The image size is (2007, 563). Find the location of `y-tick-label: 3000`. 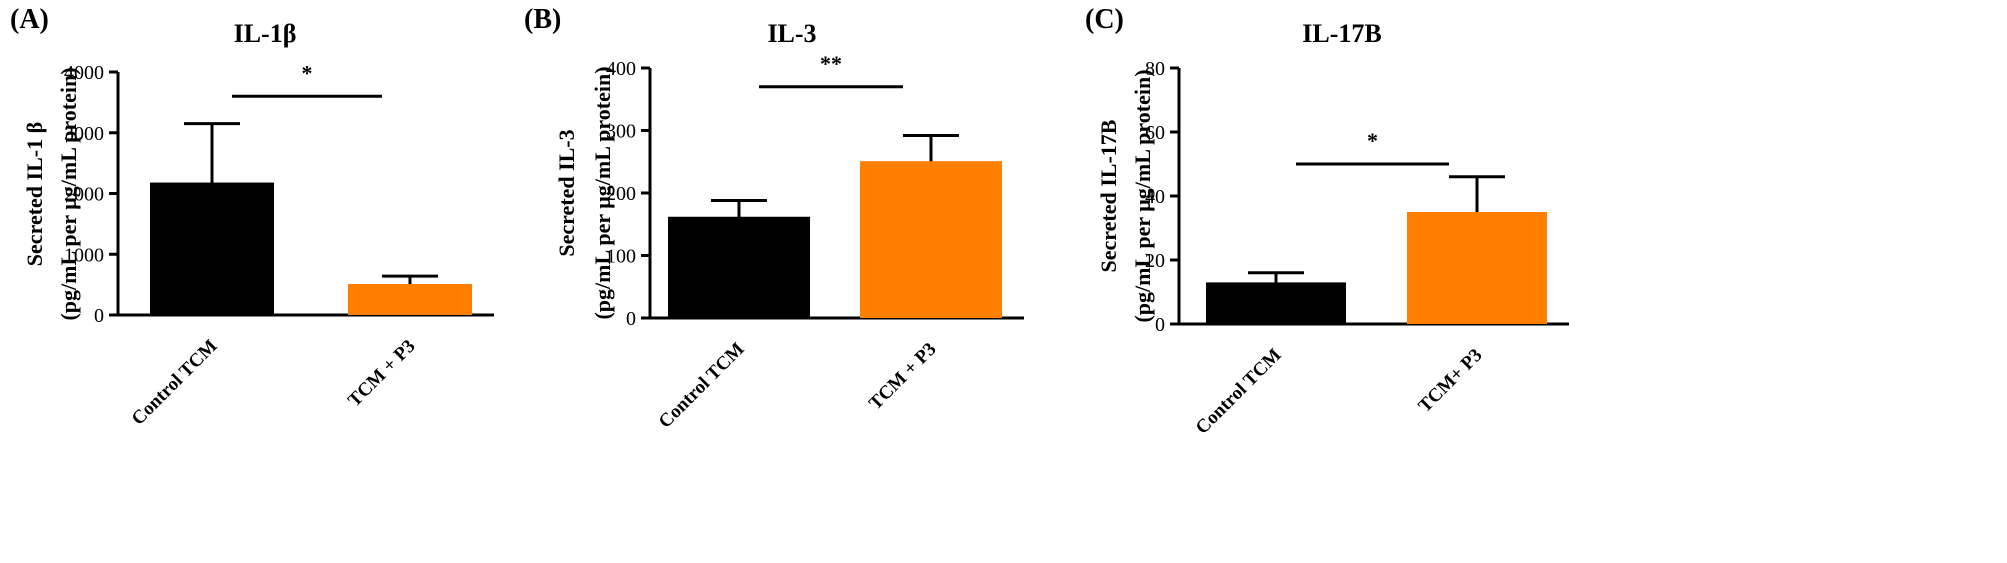

y-tick-label: 3000 is located at coordinates (84, 134).